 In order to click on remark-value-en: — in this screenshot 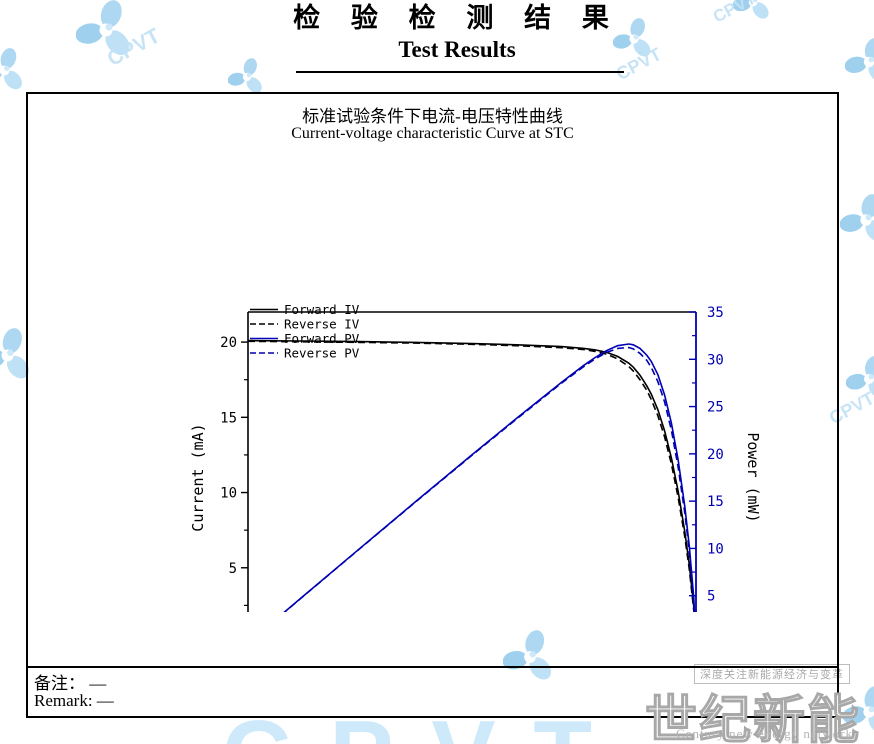, I will do `click(105, 700)`.